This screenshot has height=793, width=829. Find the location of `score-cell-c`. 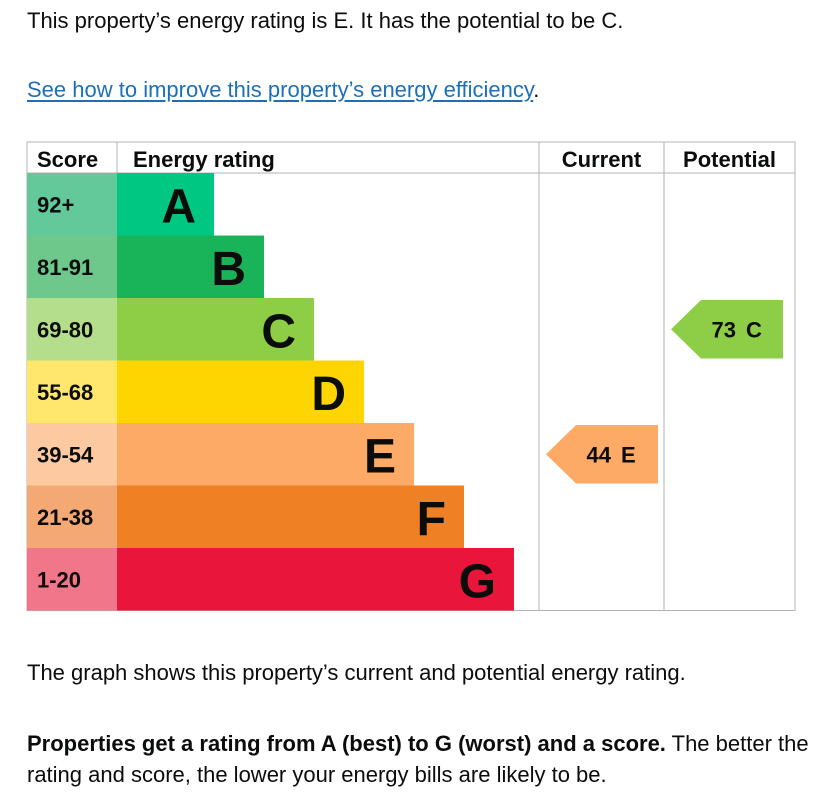

score-cell-c is located at coordinates (72, 329).